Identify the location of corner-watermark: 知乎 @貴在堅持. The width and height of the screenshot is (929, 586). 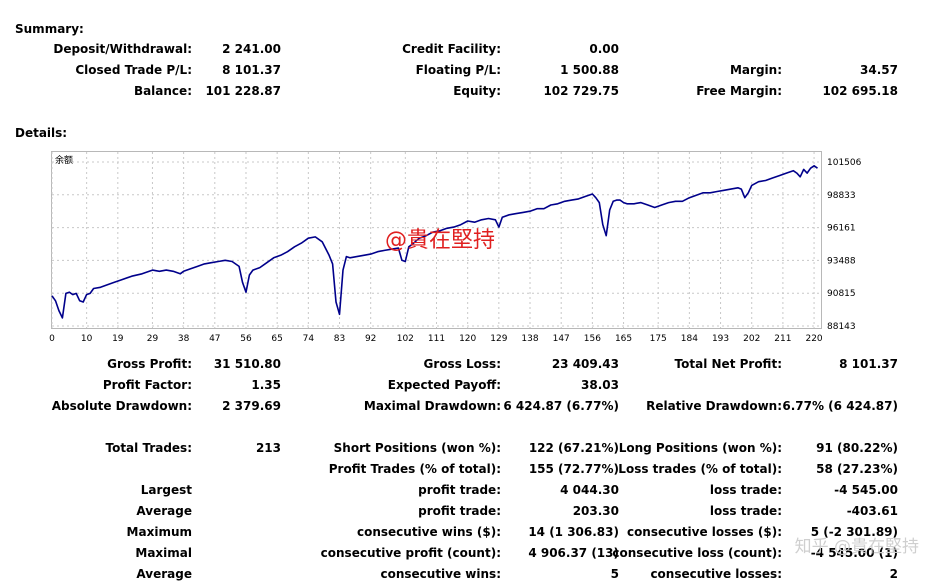
(856, 547).